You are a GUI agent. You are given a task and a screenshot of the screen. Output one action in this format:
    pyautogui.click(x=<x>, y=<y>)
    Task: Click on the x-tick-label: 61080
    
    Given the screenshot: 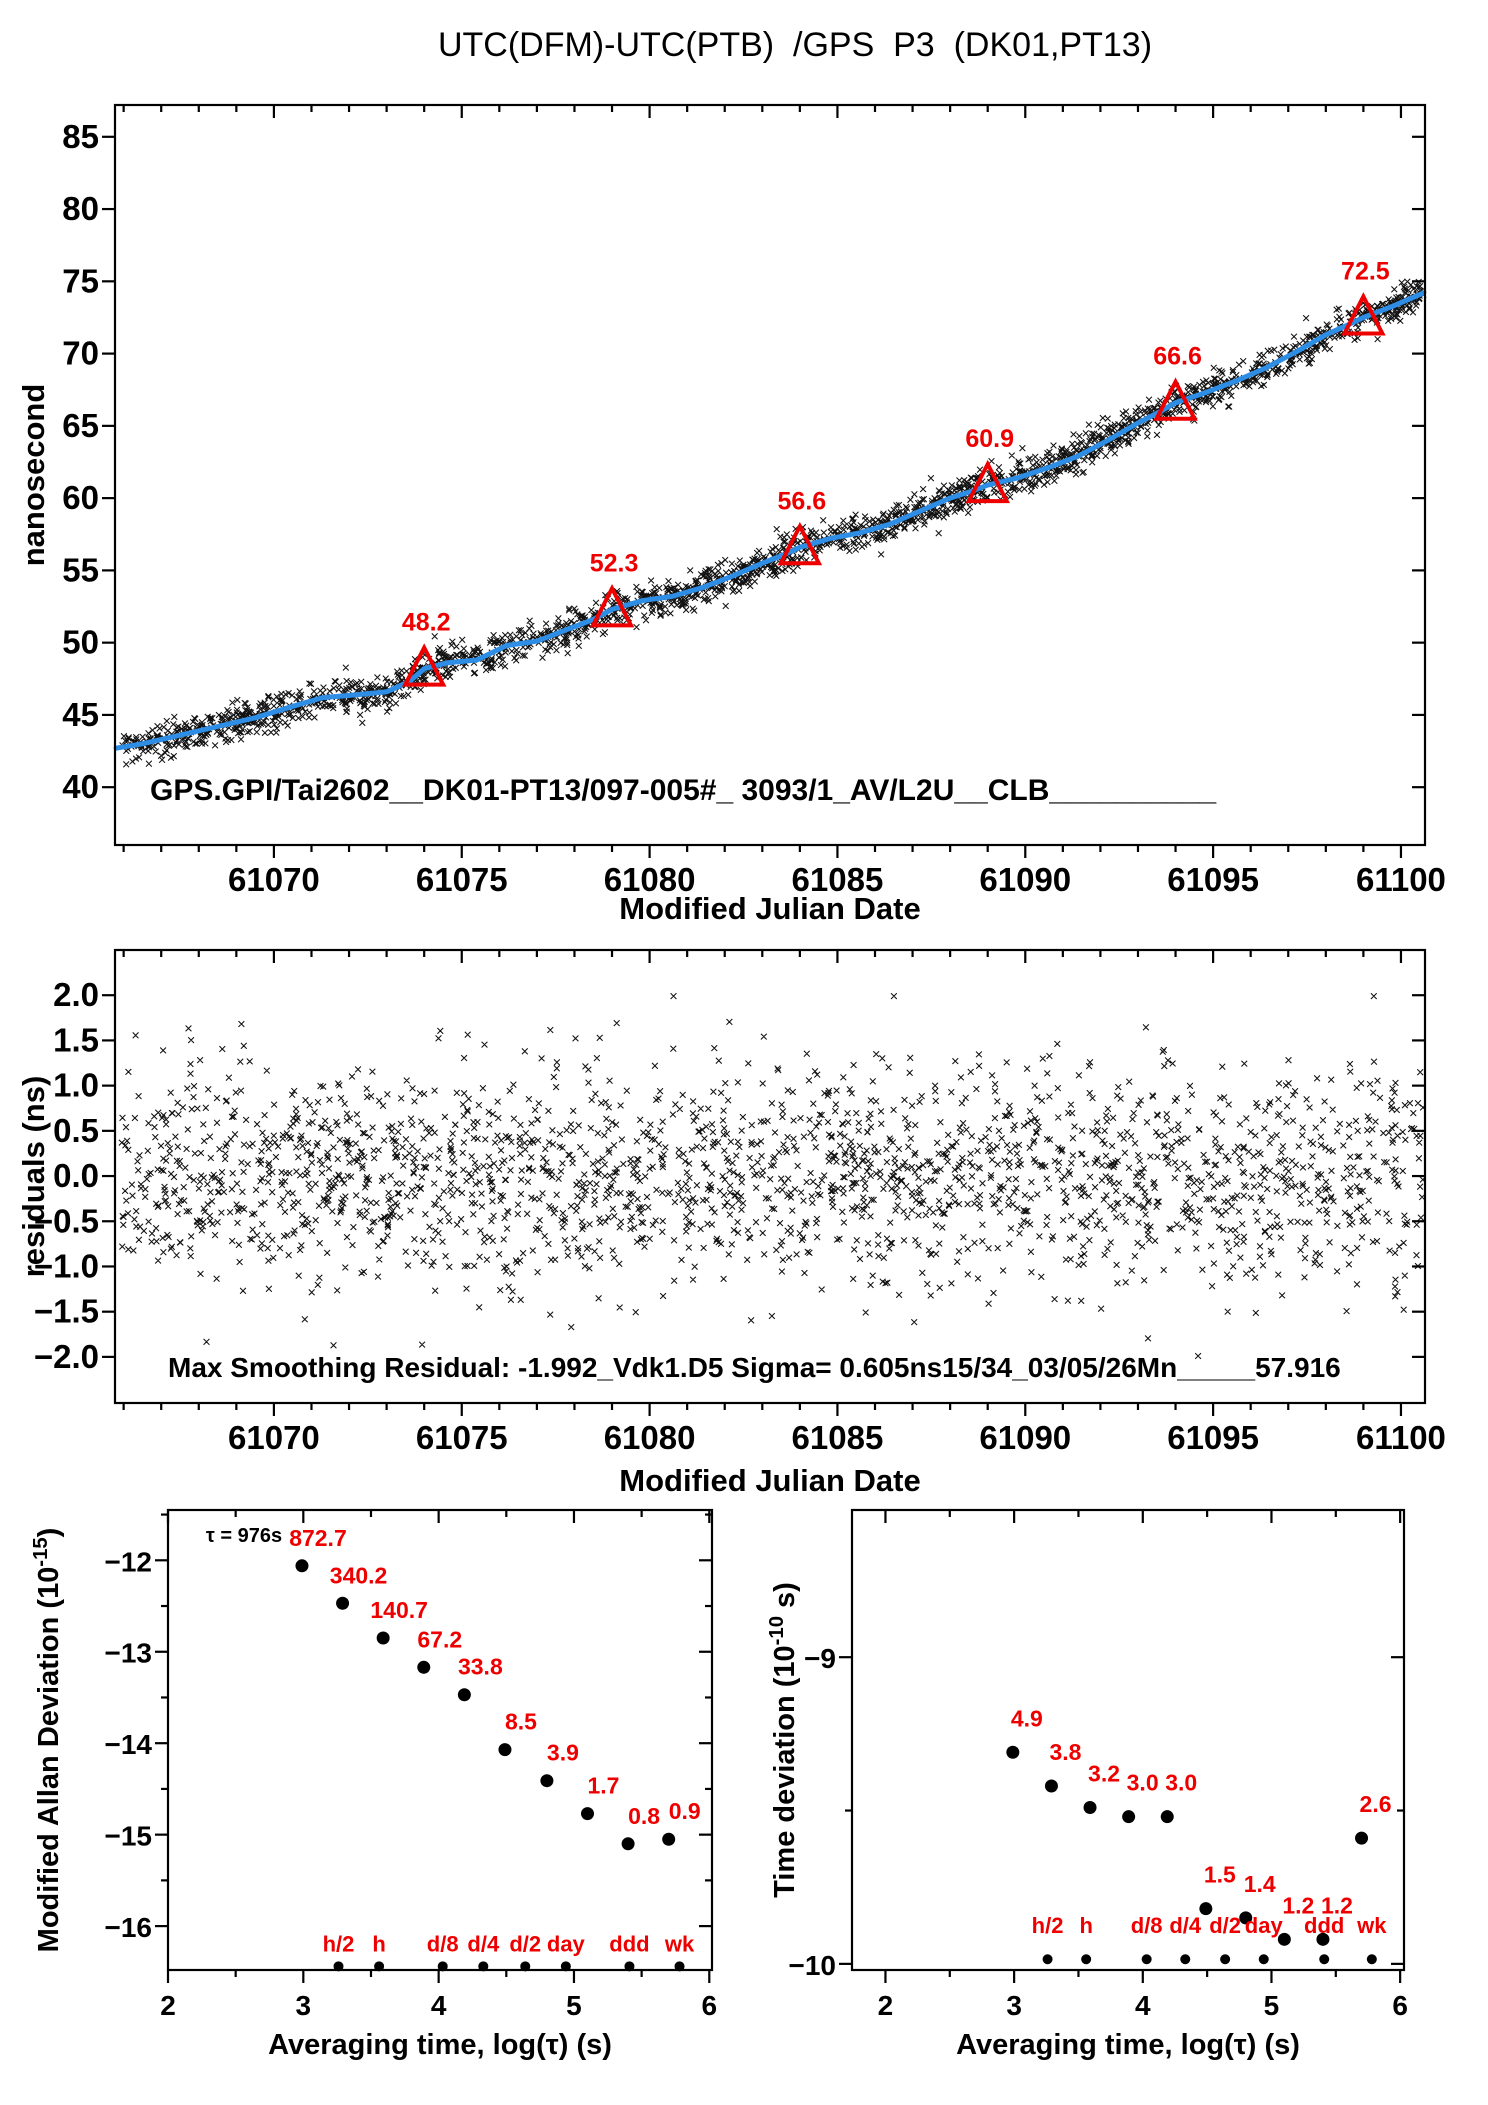 What is the action you would take?
    pyautogui.click(x=650, y=879)
    